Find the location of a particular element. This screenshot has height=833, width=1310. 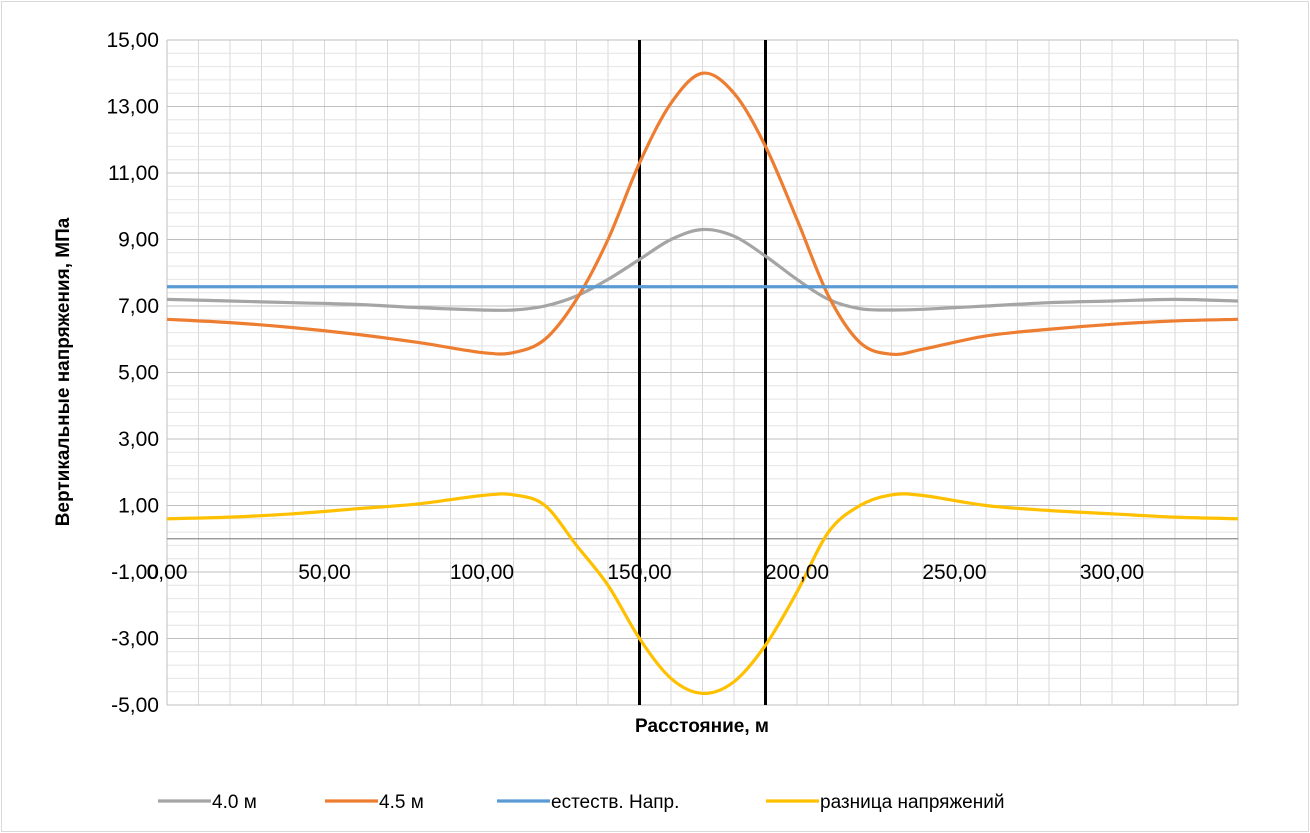

y-tick-label: 3,00 is located at coordinates (138, 439).